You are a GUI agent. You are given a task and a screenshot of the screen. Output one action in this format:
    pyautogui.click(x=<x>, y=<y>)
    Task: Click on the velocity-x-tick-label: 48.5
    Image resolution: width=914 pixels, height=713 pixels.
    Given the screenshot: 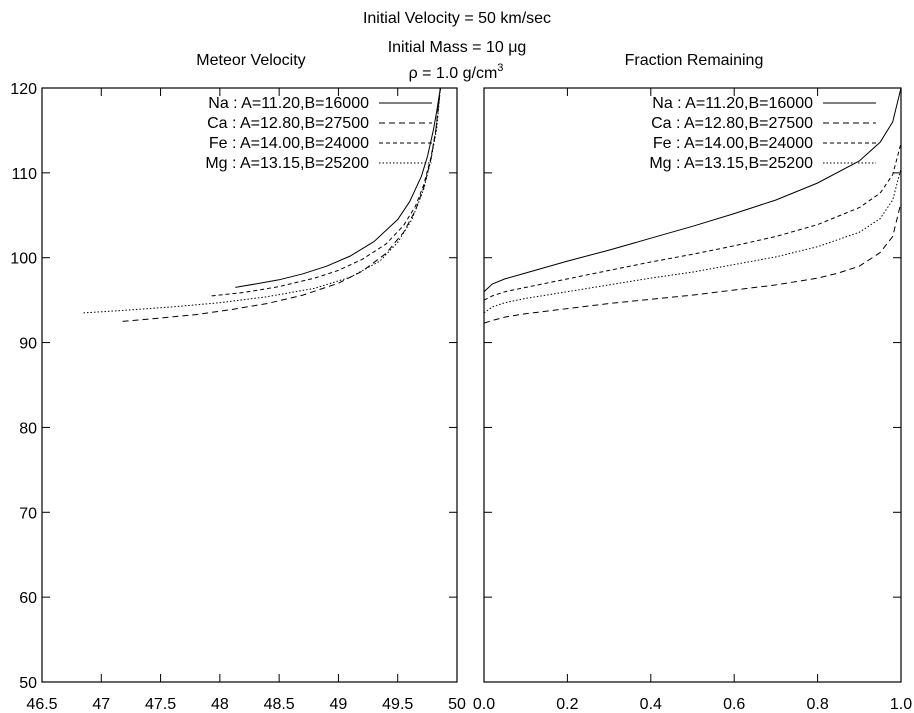 What is the action you would take?
    pyautogui.click(x=279, y=704)
    